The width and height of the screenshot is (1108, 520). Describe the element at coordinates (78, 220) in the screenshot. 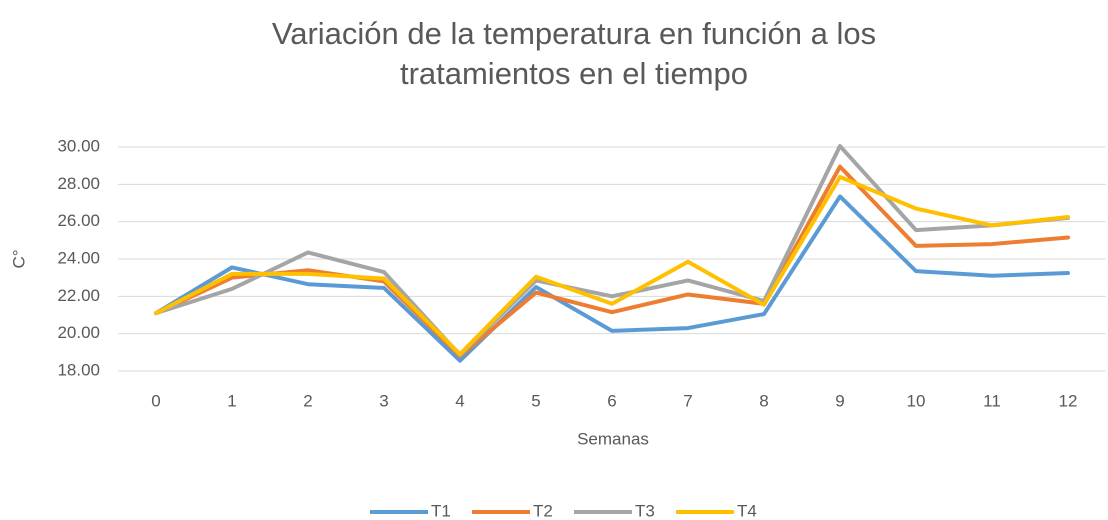

I see `y-tick-label: 26.00` at that location.